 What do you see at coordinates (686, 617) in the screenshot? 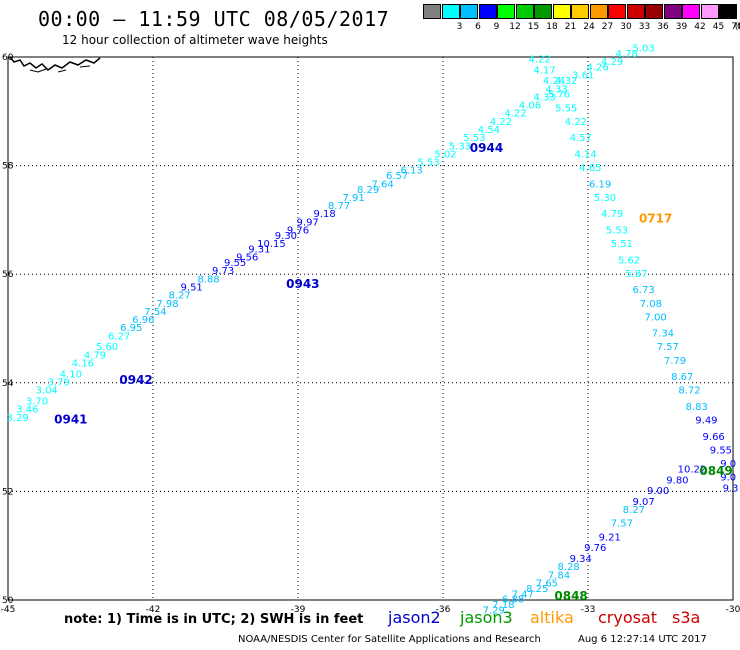
I see `satellite-name: s3a` at bounding box center [686, 617].